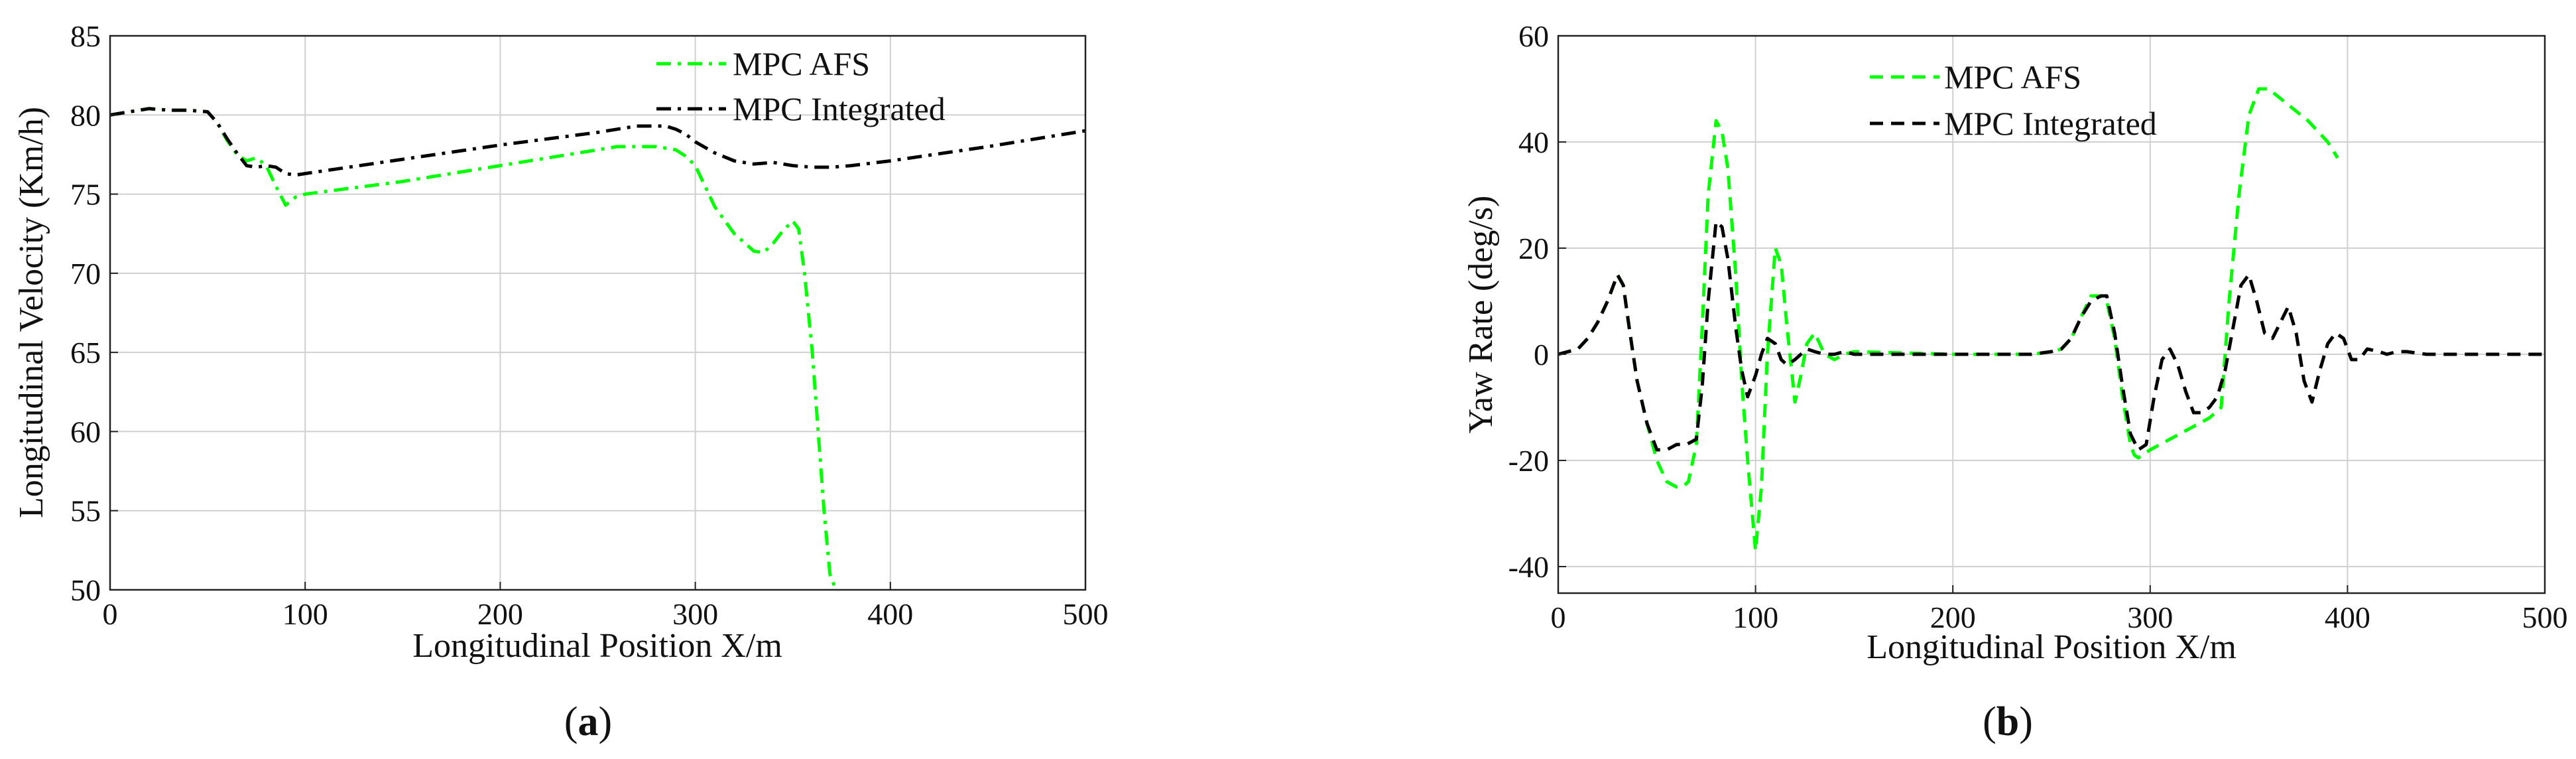  I want to click on panel-label-a: (a), so click(588, 721).